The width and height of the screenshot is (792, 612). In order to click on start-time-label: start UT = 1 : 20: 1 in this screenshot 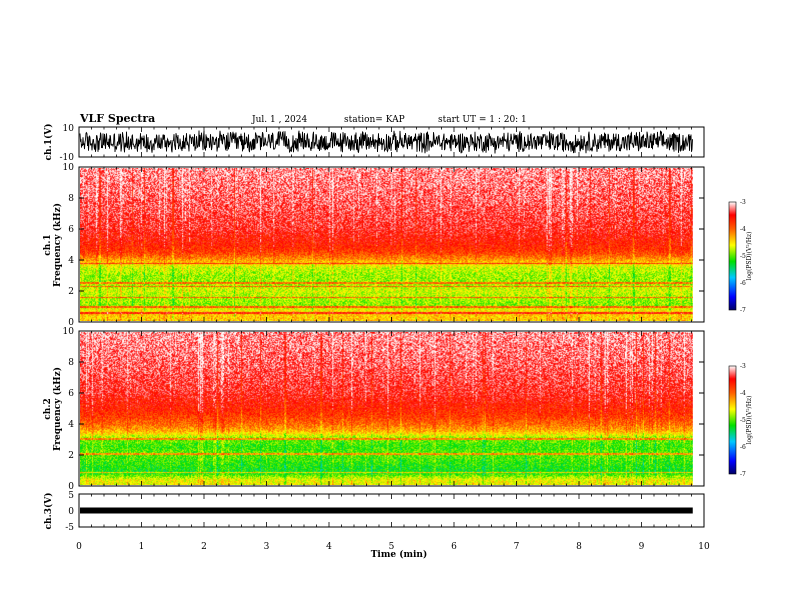, I will do `click(482, 120)`.